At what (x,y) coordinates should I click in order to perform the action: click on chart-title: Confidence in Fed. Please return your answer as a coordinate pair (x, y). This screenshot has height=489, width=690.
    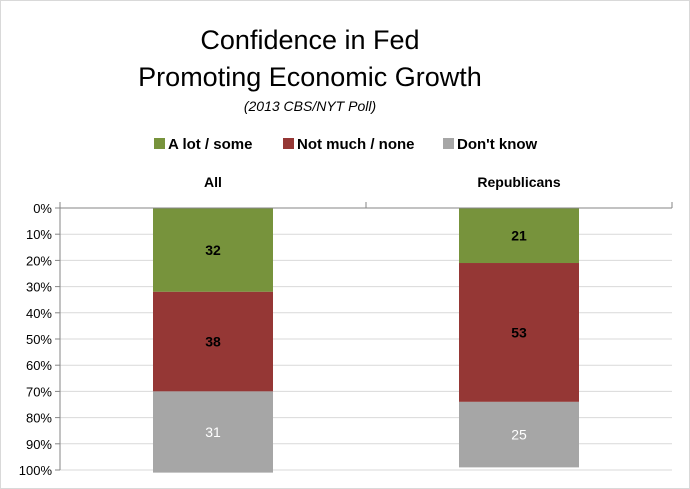
    Looking at the image, I should click on (309, 40).